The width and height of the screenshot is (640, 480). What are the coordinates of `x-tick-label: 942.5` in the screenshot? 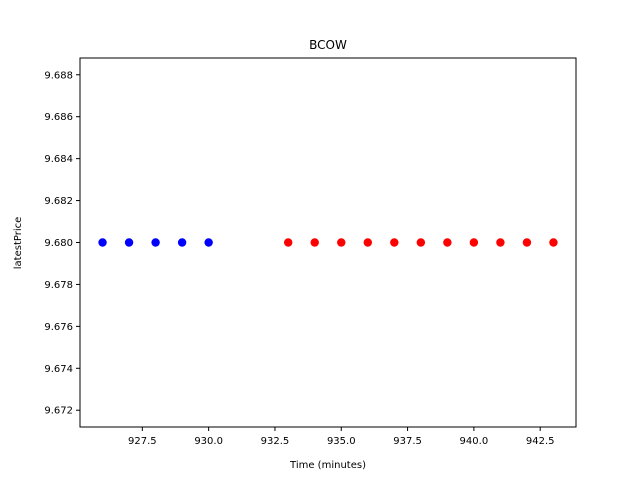 It's located at (540, 441).